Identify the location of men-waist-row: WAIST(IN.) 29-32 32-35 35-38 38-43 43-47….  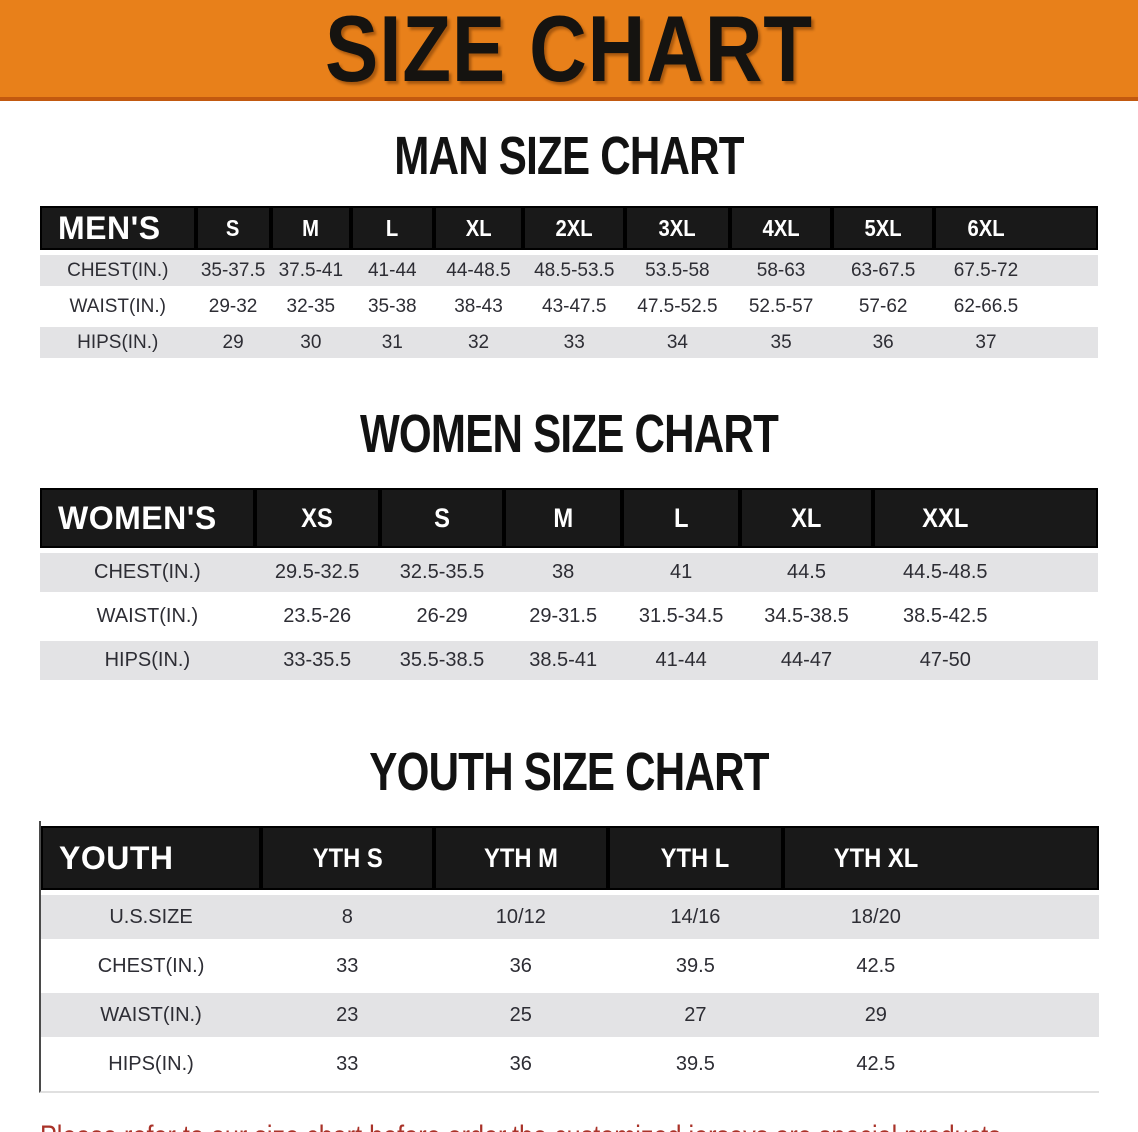
(569, 306).